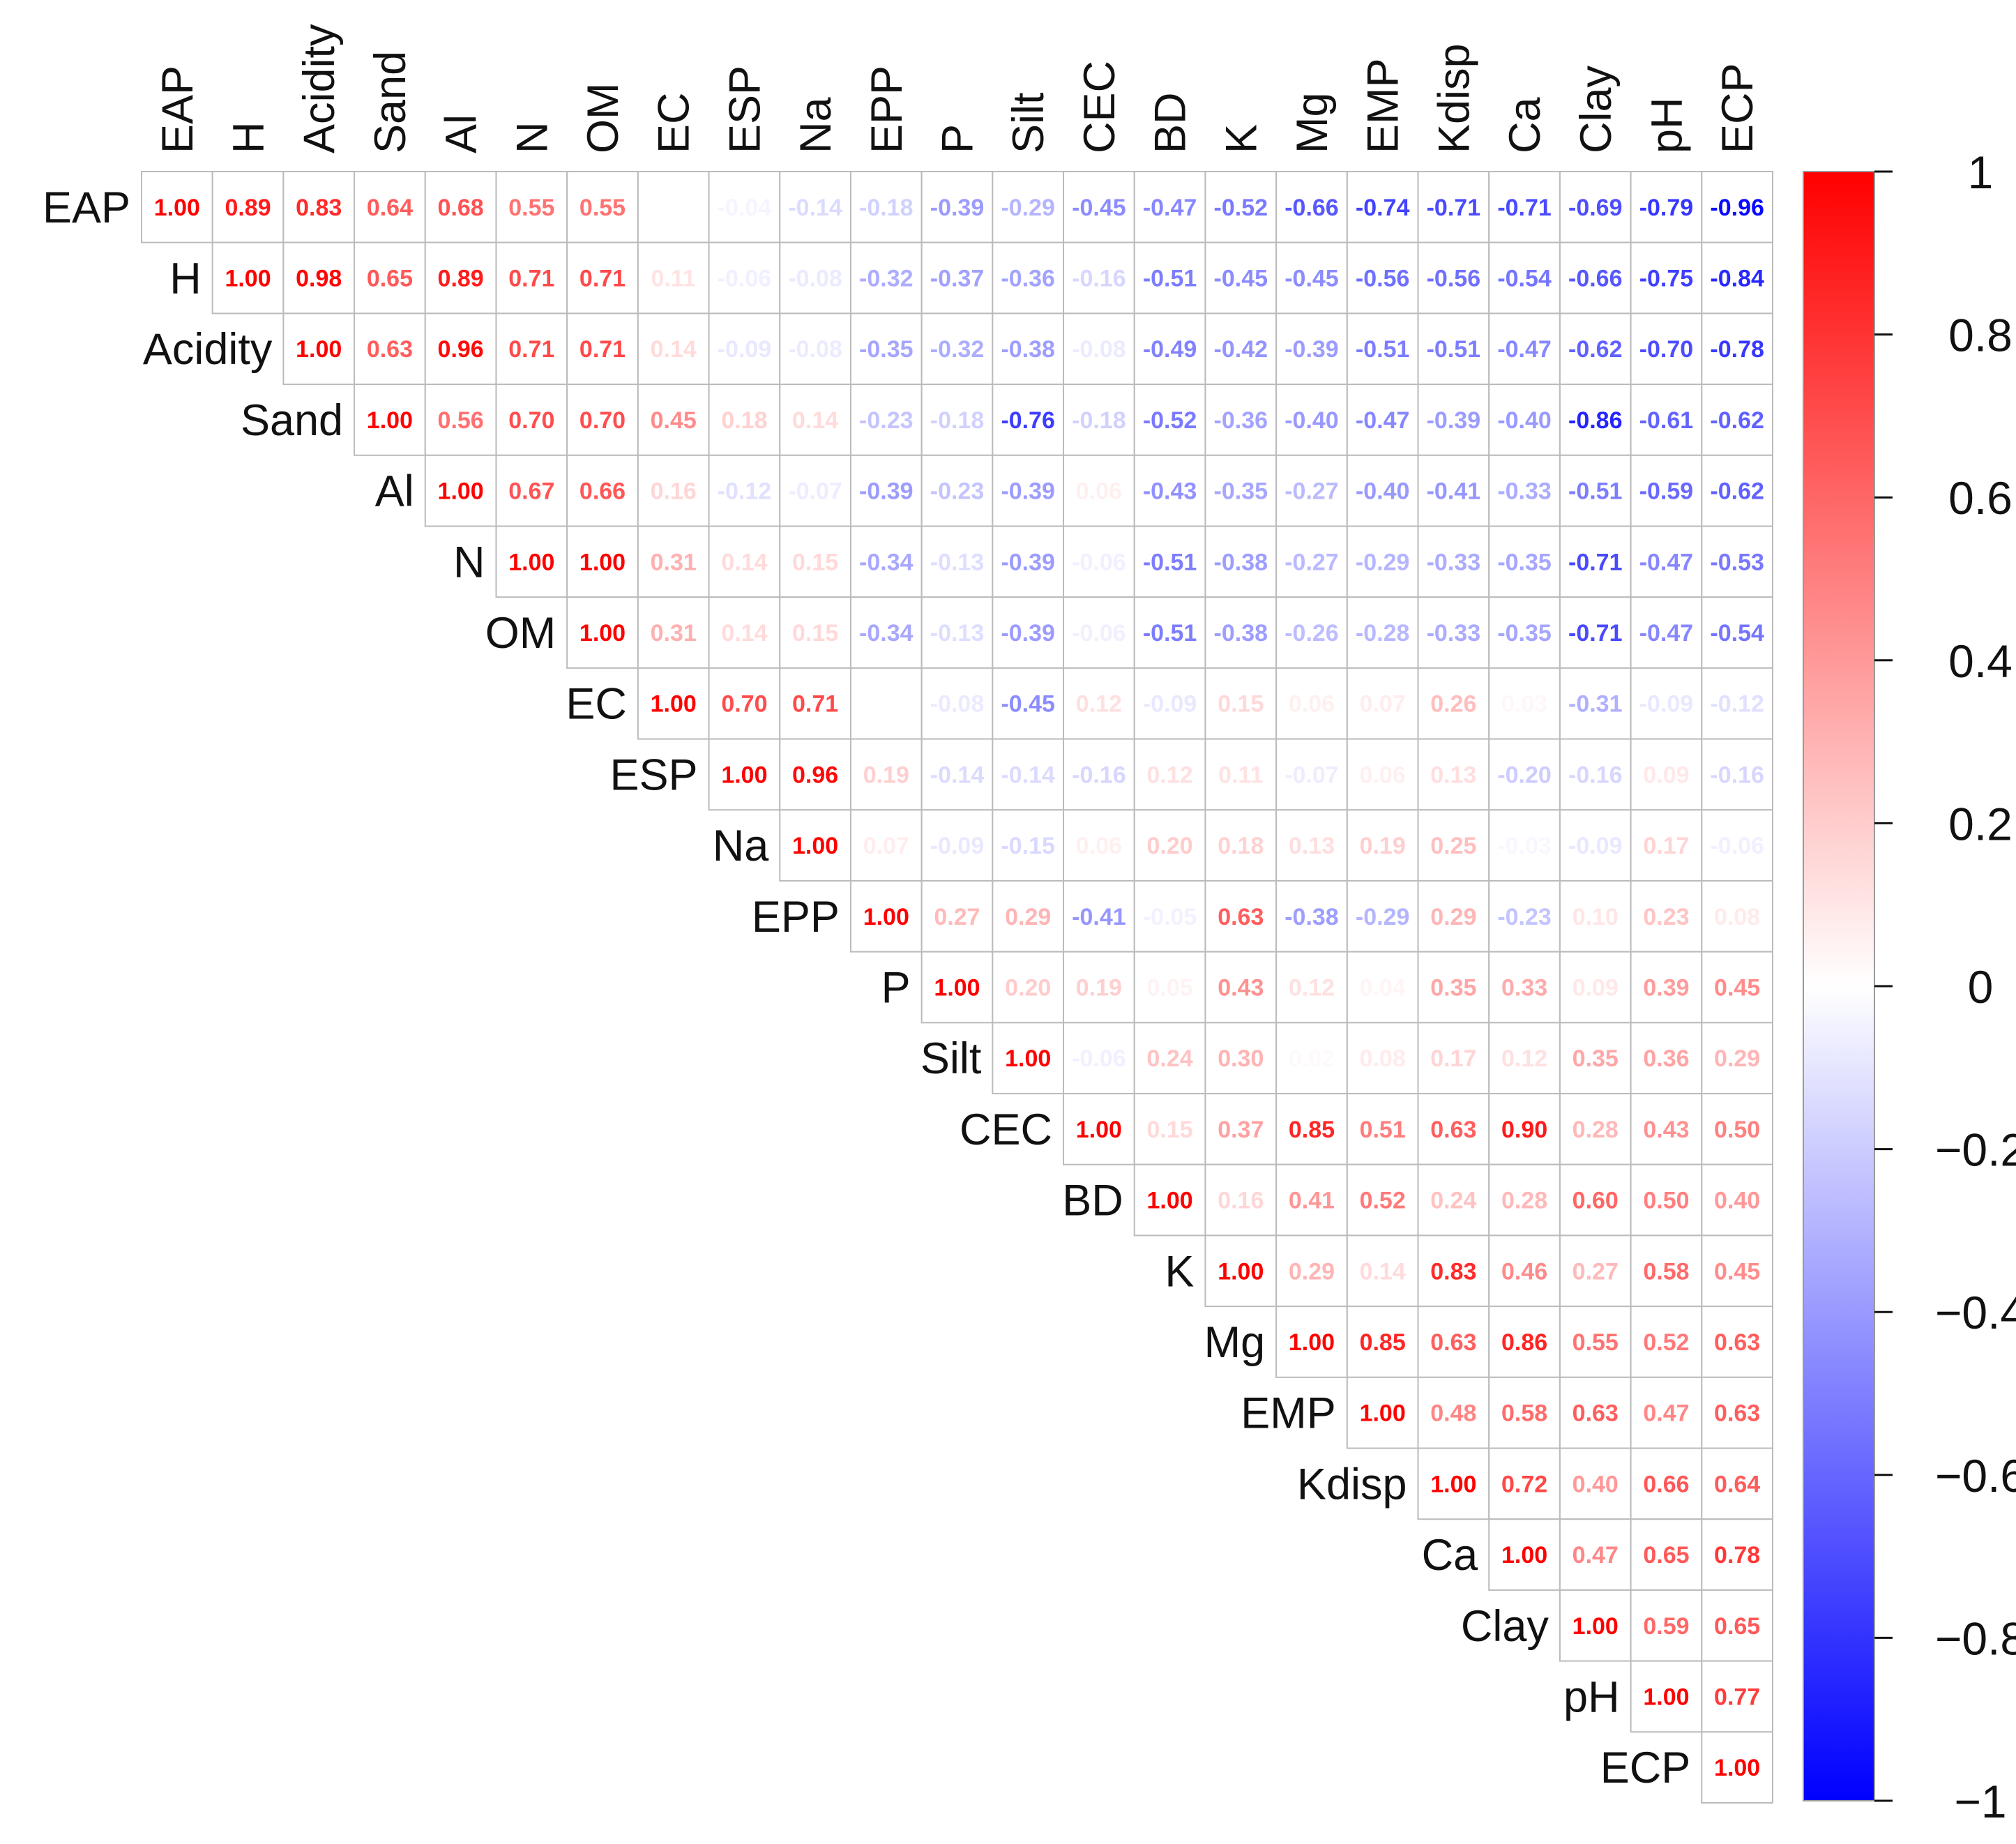  I want to click on cell-value-sand-clay: -0.86, so click(1595, 421).